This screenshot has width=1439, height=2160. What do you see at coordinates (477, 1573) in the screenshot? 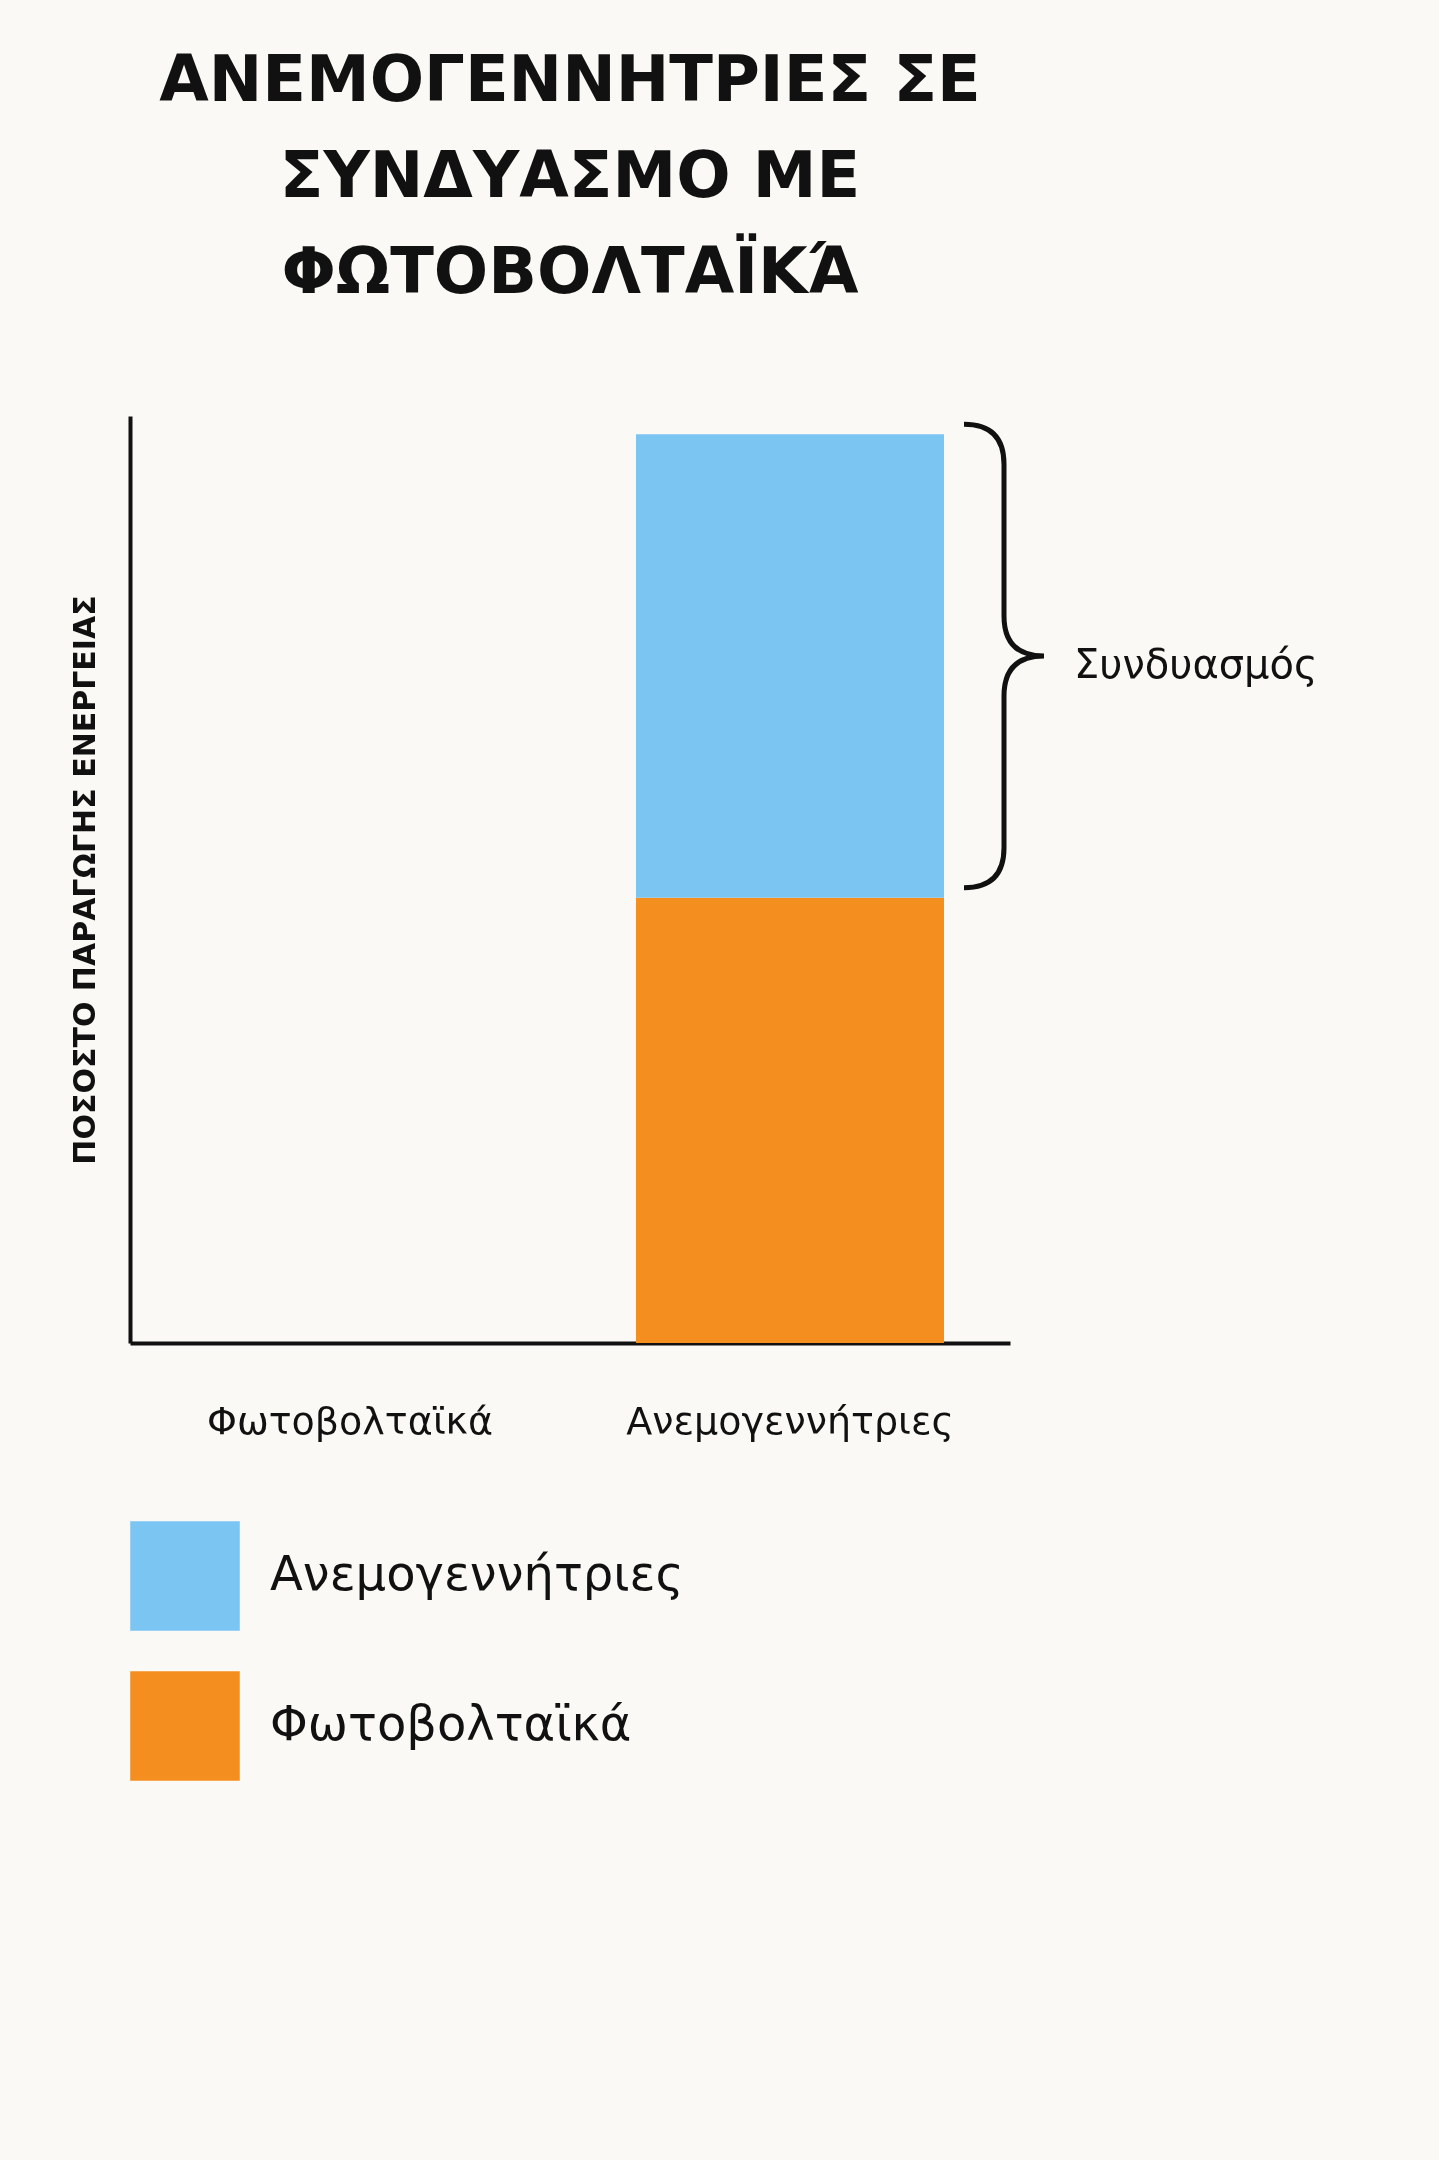
I see `legend-label: Ανεμογεννήτριες` at bounding box center [477, 1573].